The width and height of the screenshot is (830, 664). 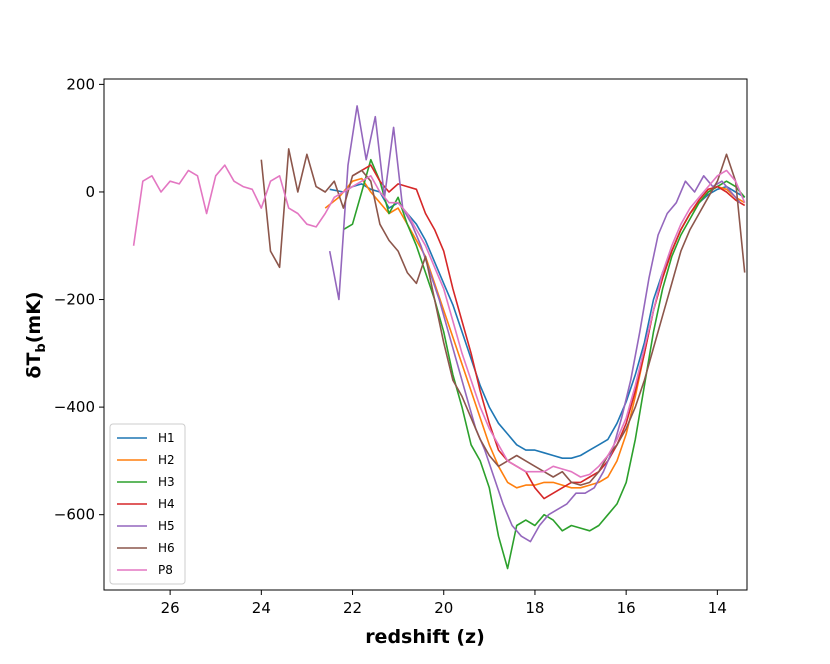 I want to click on y-tick-label: 0, so click(x=90, y=192).